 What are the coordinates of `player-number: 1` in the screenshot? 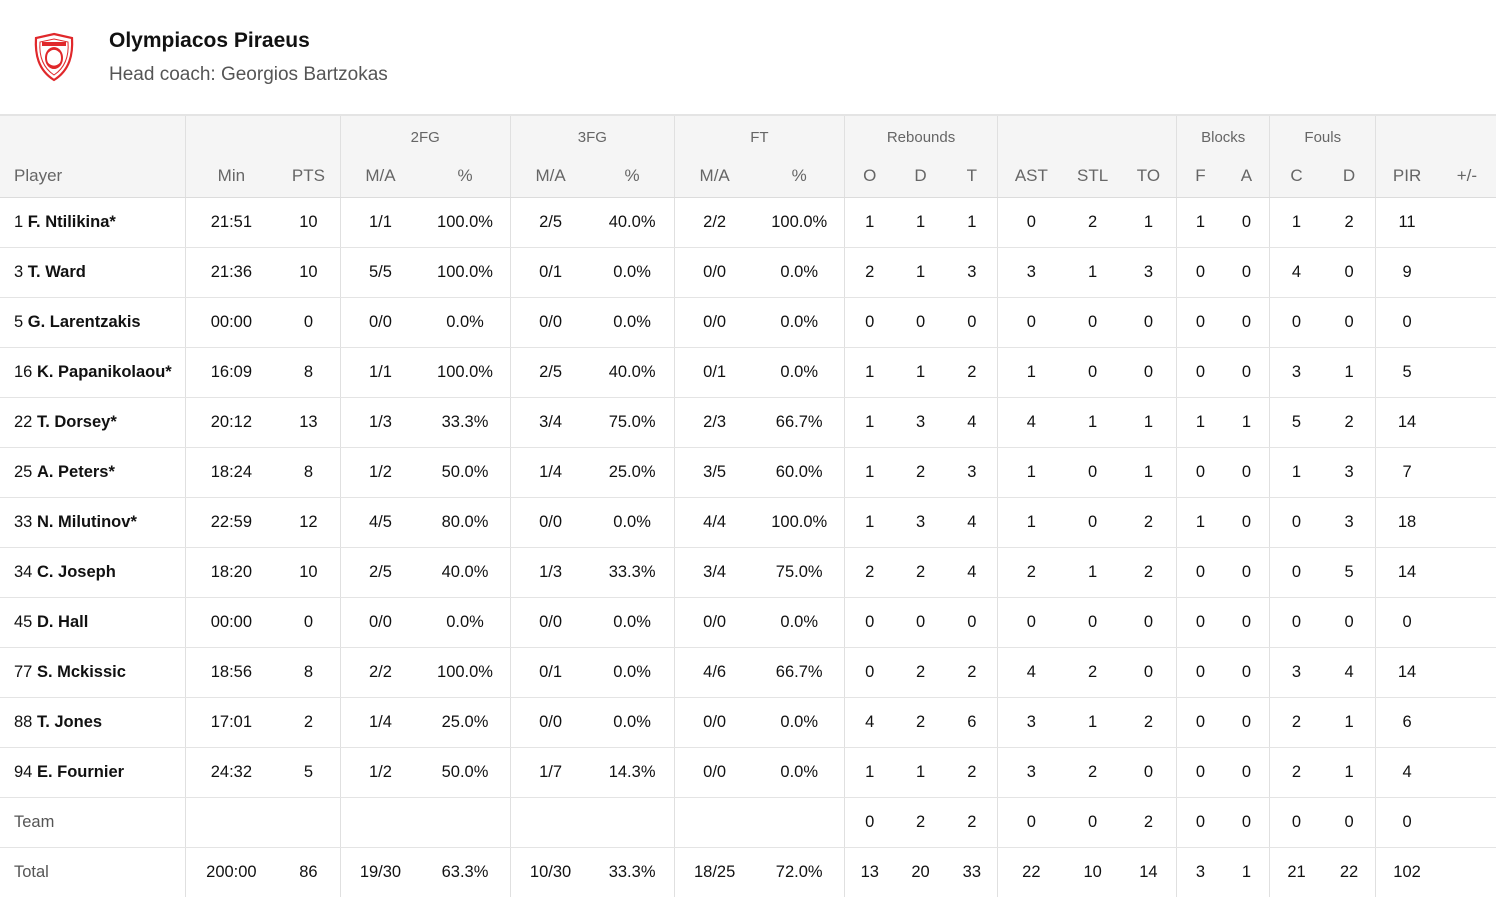 It's located at (18, 222).